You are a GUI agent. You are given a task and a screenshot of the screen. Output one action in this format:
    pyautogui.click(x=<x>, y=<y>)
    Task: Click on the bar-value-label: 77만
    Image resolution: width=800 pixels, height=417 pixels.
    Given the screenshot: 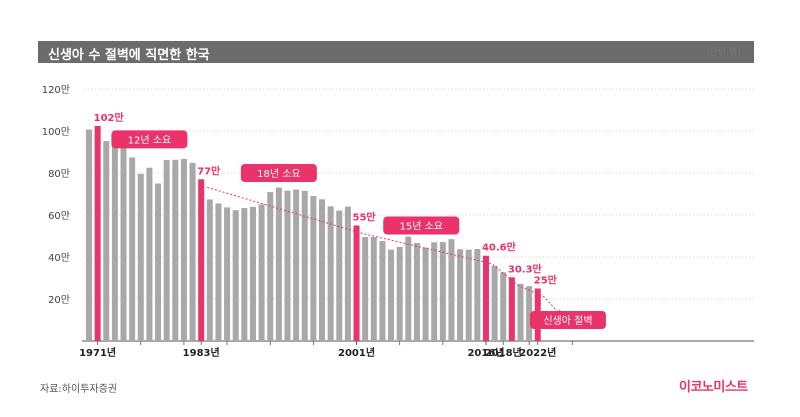 What is the action you would take?
    pyautogui.click(x=209, y=170)
    